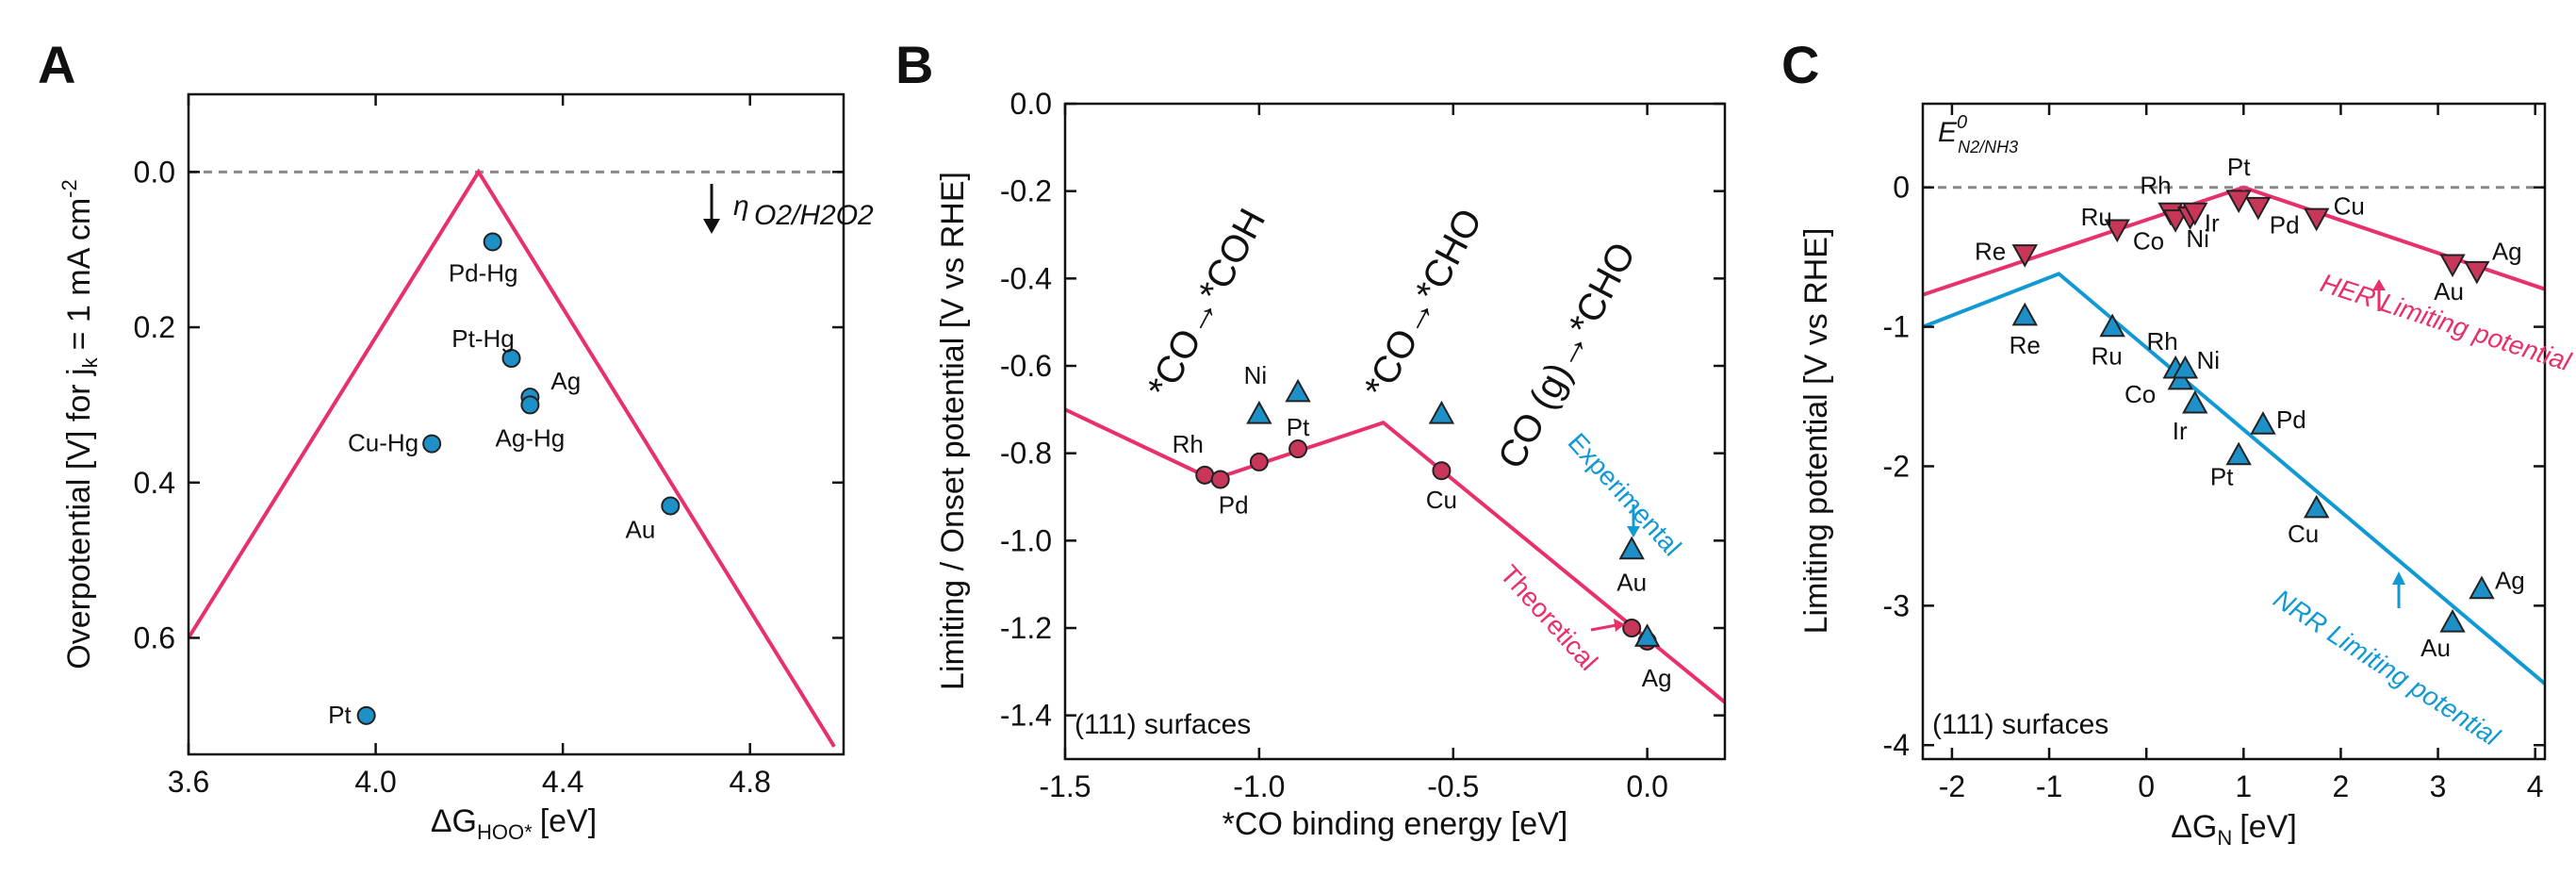 This screenshot has height=876, width=2576. I want to click on panel-a-letter: A, so click(56, 64).